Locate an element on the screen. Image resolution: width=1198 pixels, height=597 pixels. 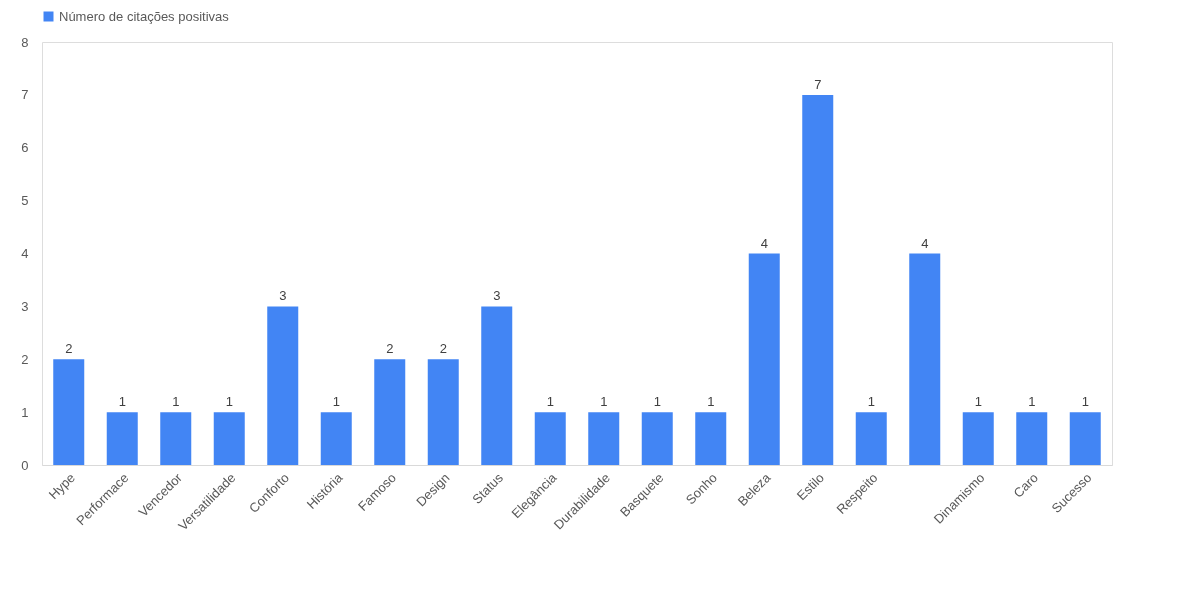
y-tick-label: 6 is located at coordinates (25, 148).